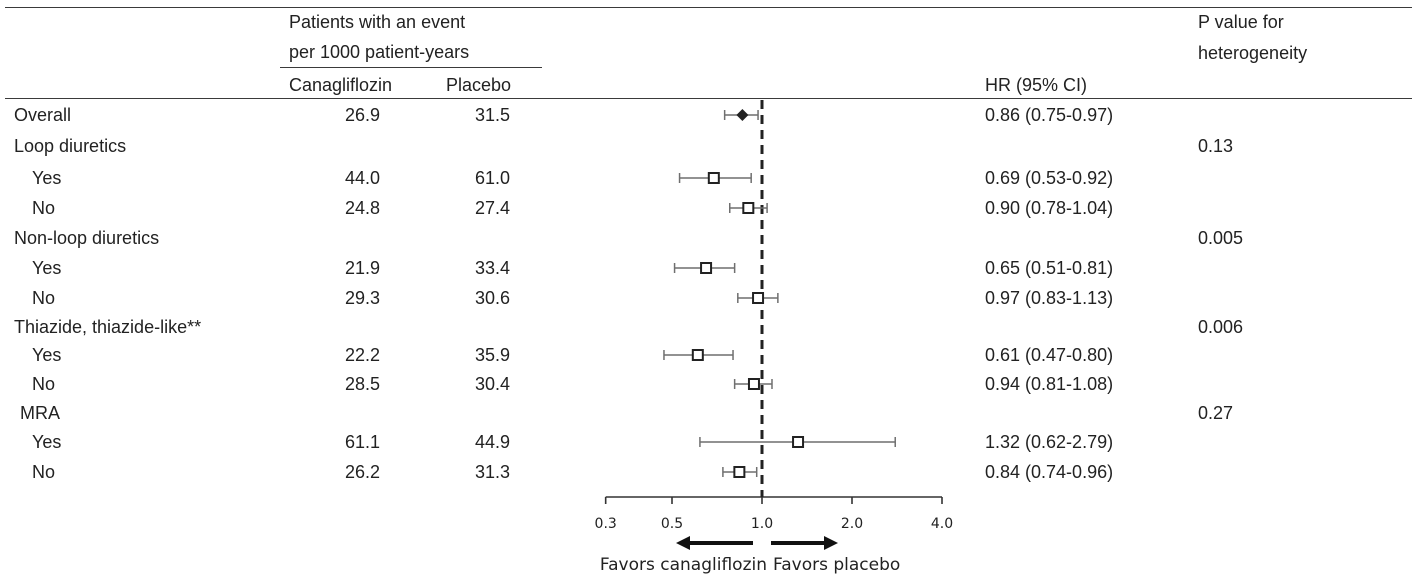 The image size is (1417, 579). What do you see at coordinates (362, 442) in the screenshot?
I see `cana-rate: 61.1` at bounding box center [362, 442].